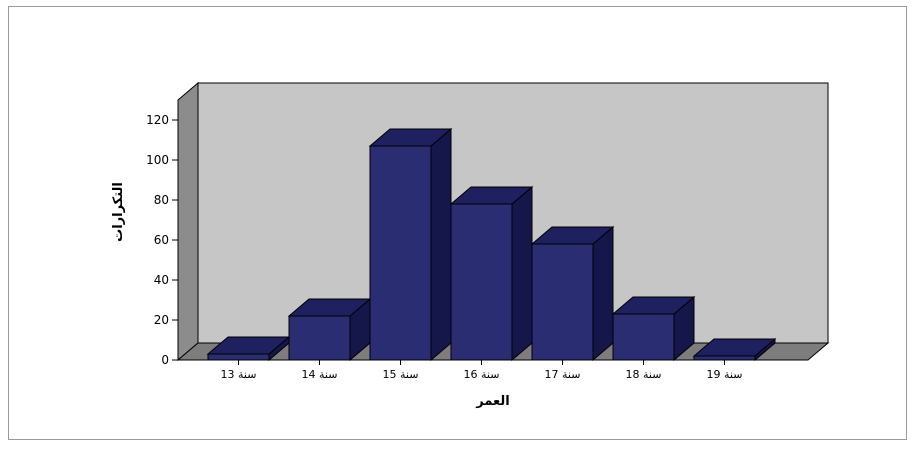  I want to click on y-axis-title: التكرارات, so click(118, 212).